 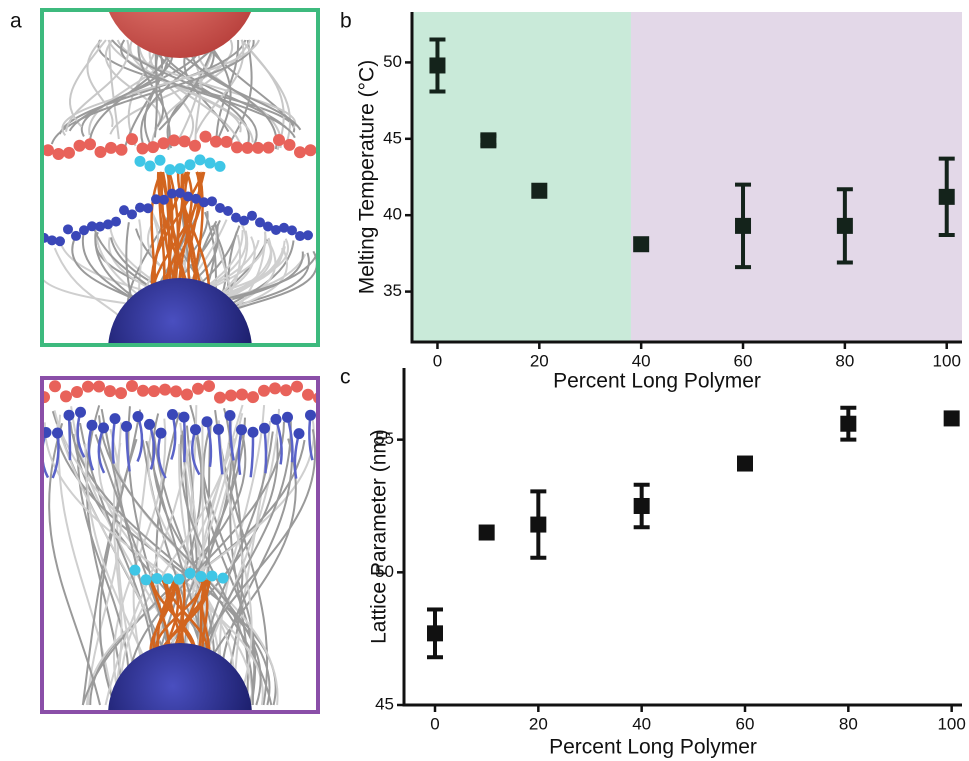 I want to click on y-tick-label: 50, so click(x=392, y=61).